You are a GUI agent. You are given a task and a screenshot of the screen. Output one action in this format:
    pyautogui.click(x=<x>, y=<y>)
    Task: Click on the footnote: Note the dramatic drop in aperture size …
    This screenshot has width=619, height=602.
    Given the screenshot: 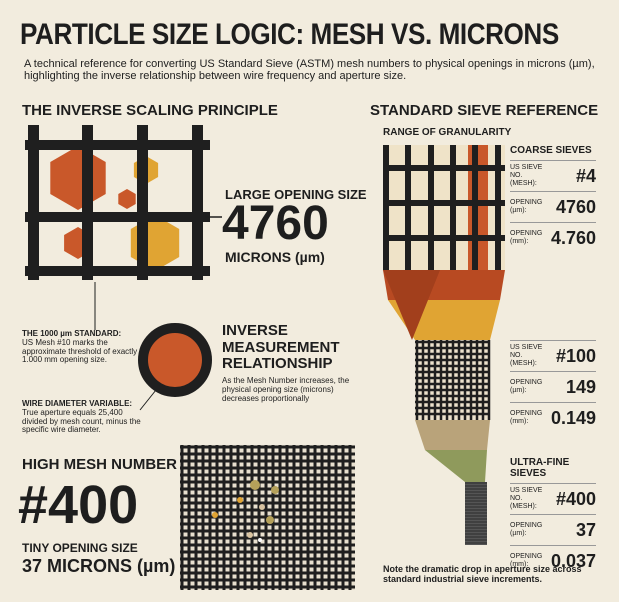 What is the action you would take?
    pyautogui.click(x=482, y=574)
    